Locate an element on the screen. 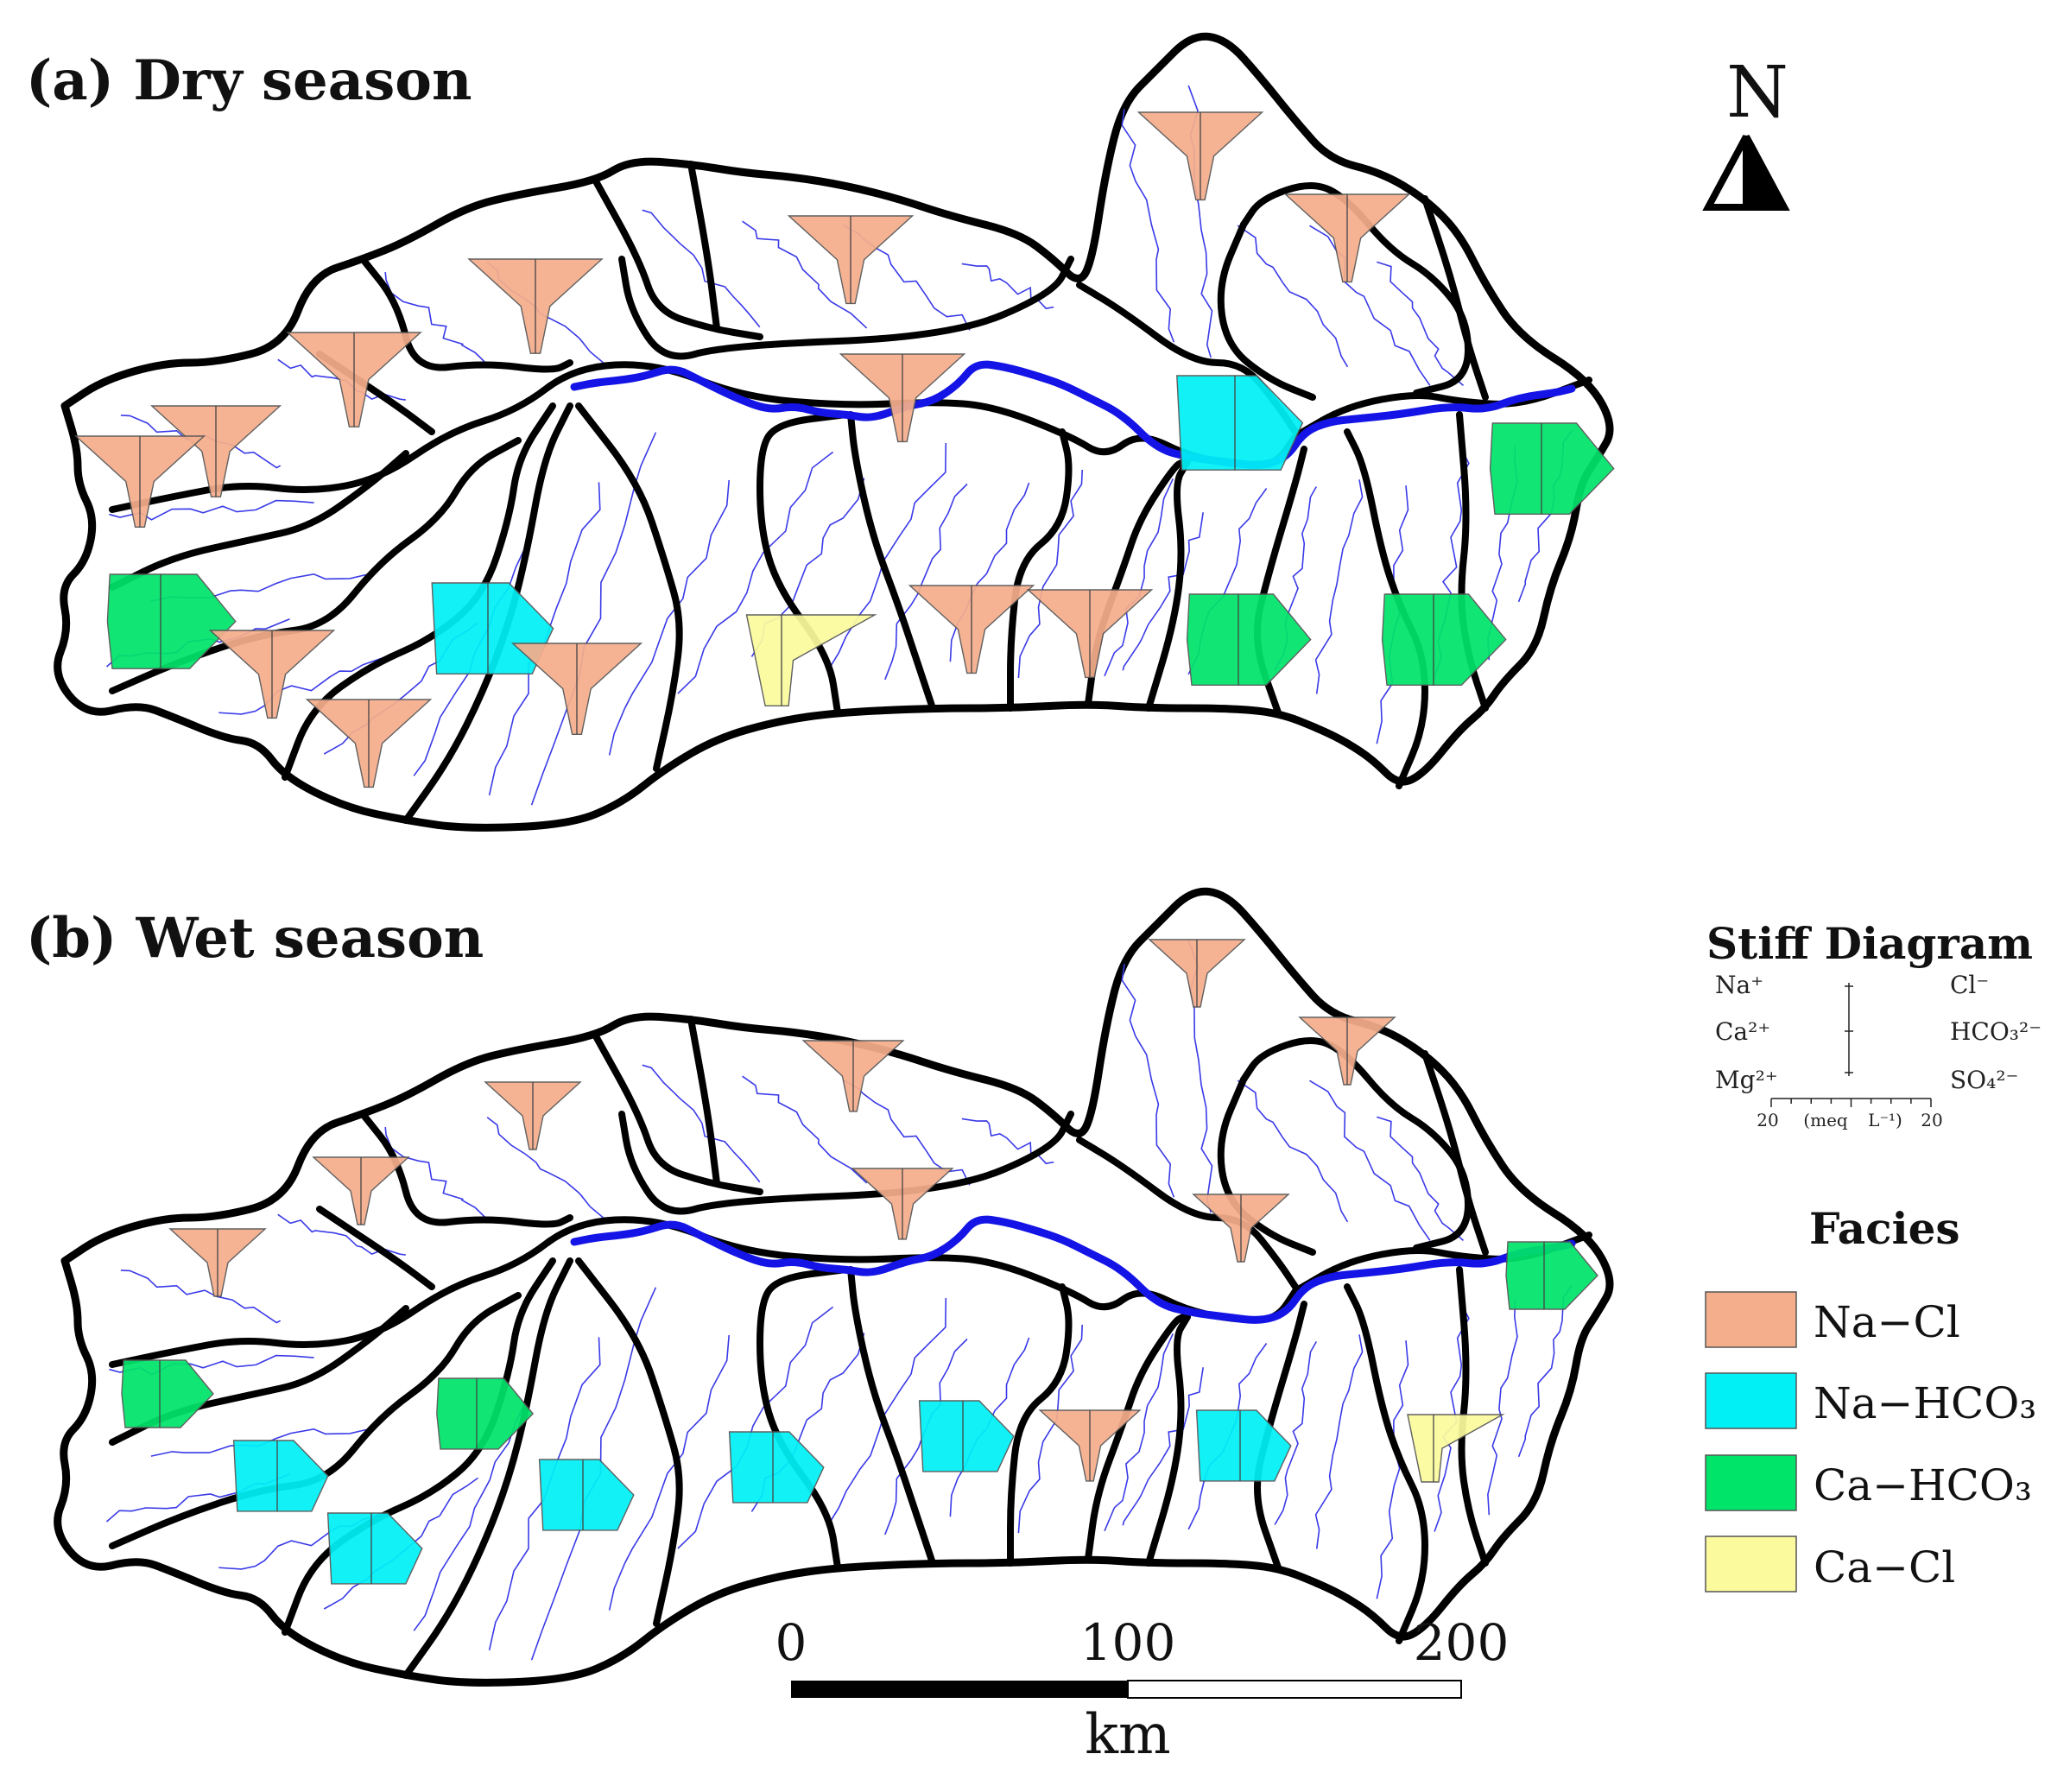  scale-bar: 0 100 200 km is located at coordinates (1142, 1690).